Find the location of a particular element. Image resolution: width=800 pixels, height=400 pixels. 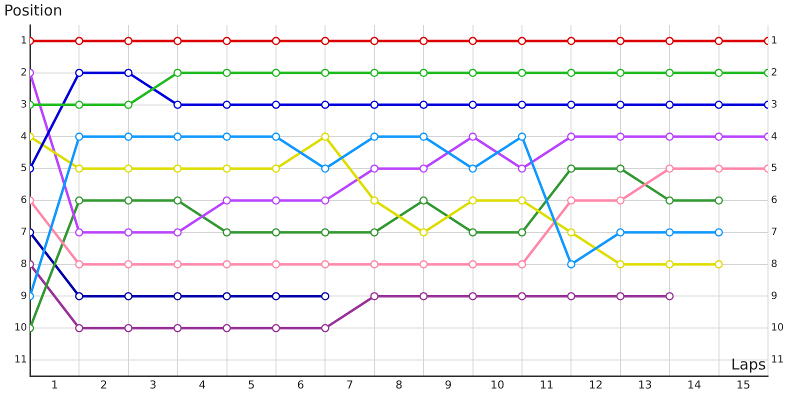

x-tick-label: 7 is located at coordinates (350, 385).